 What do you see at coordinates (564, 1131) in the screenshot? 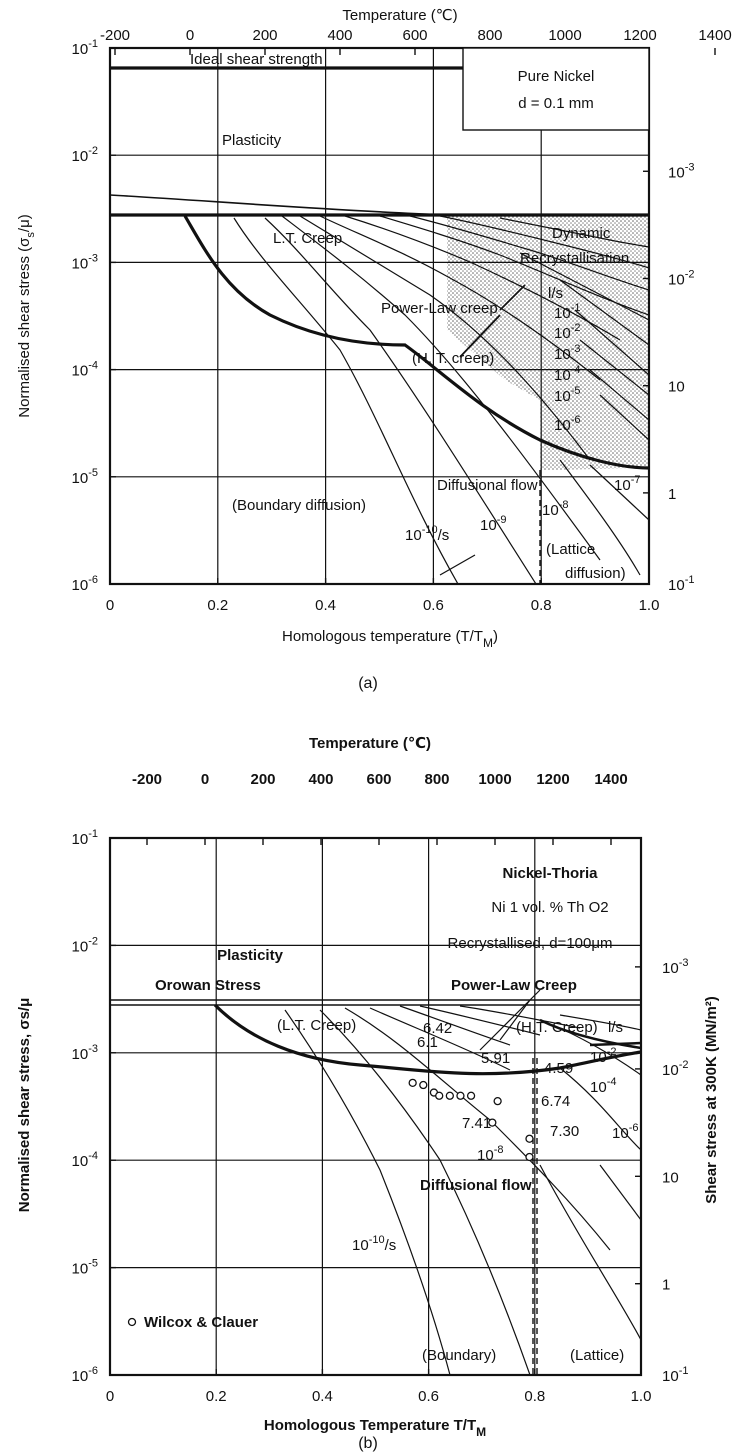
I see `data-label-b: 7.30` at bounding box center [564, 1131].